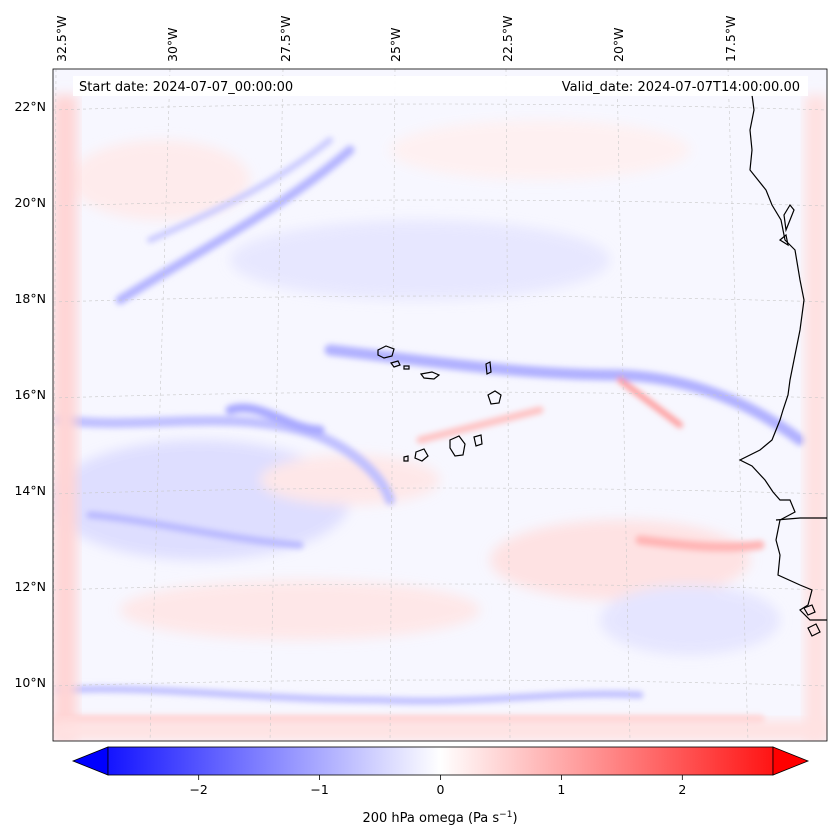  I want to click on colorbar: −2 −1 0 1 2 200 hPa omega (Pa s−1), so click(440, 786).